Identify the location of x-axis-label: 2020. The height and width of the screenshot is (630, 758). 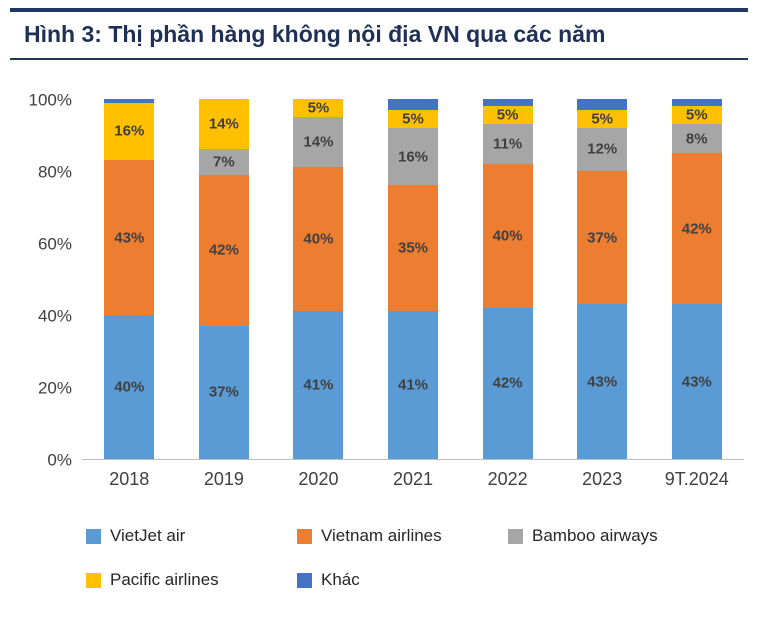
(318, 479).